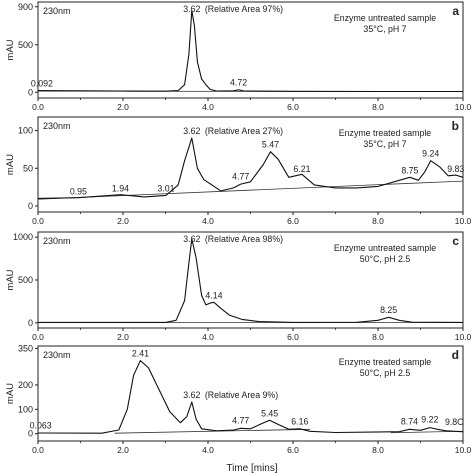 The image size is (474, 474). I want to click on peak-label: 8.75, so click(409, 170).